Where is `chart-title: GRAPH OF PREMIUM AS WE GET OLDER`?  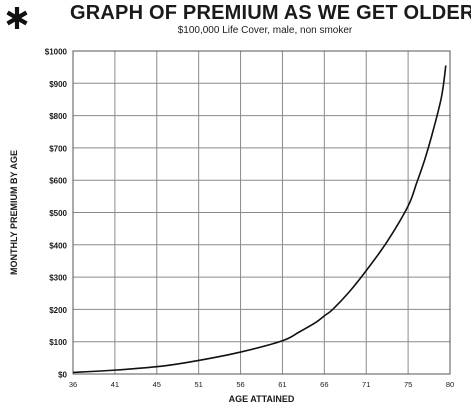
chart-title: GRAPH OF PREMIUM AS WE GET OLDER is located at coordinates (270, 13).